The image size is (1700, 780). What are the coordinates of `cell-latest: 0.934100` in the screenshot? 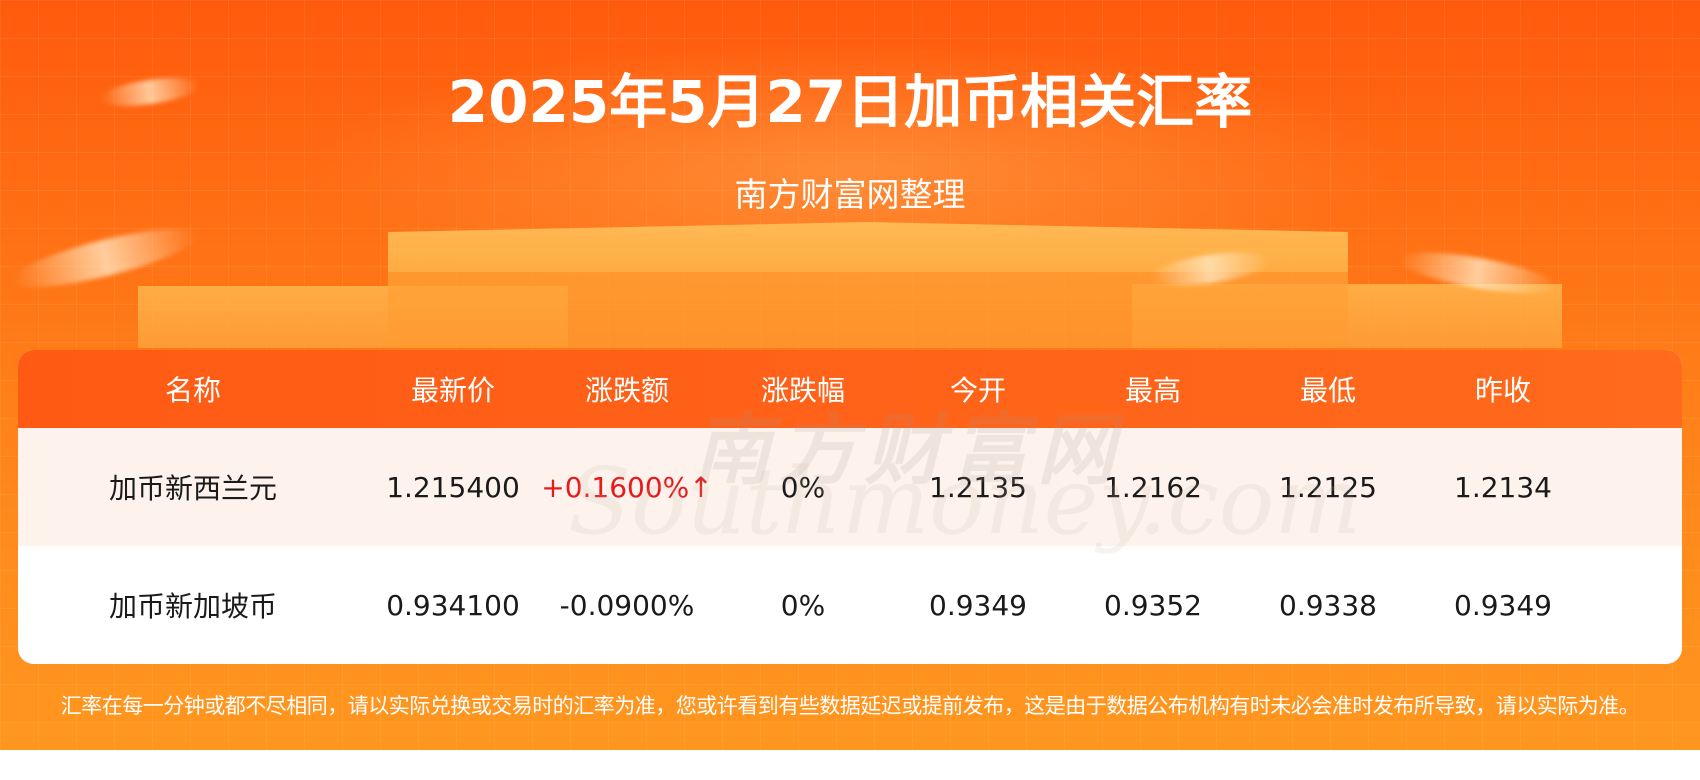 It's located at (453, 605).